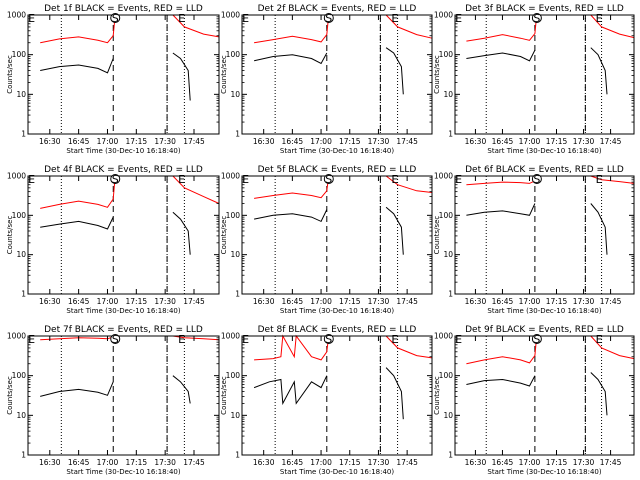 The height and width of the screenshot is (480, 640). Describe the element at coordinates (123, 170) in the screenshot. I see `panel-title: Det 4f BLACK = Events, RED = LLD` at that location.